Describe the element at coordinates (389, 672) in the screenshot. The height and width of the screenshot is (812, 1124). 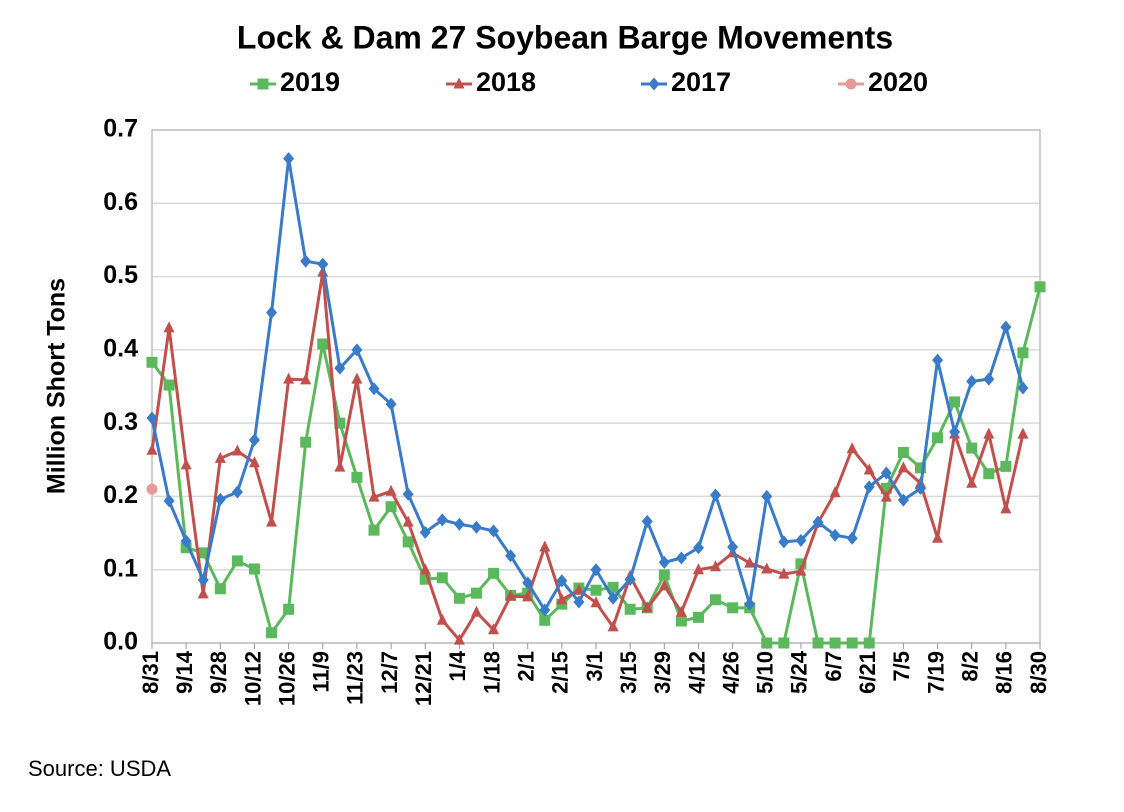
I see `x-tick-label: 12/7` at that location.